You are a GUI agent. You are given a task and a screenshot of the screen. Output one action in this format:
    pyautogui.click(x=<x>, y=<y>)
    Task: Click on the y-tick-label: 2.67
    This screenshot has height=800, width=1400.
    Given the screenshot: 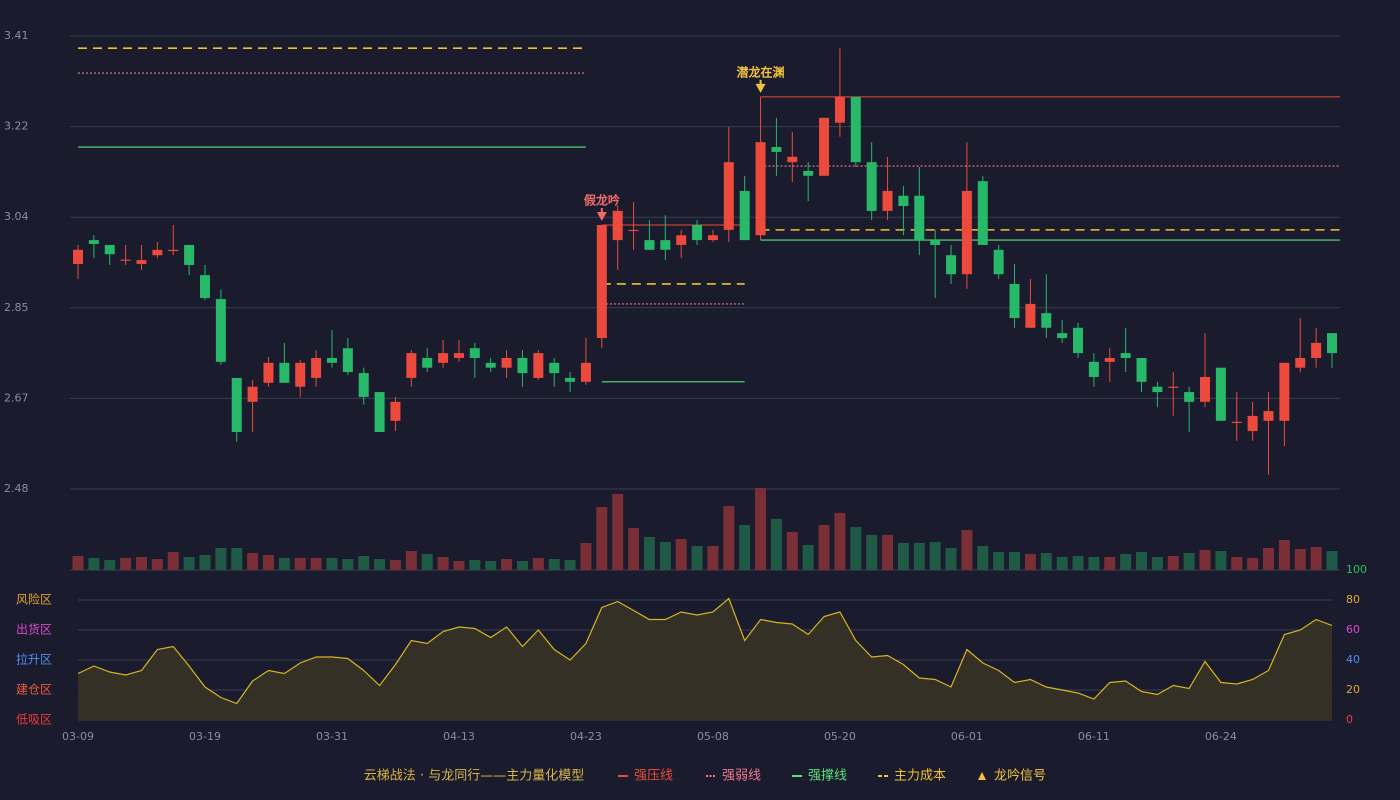 What is the action you would take?
    pyautogui.click(x=16, y=397)
    